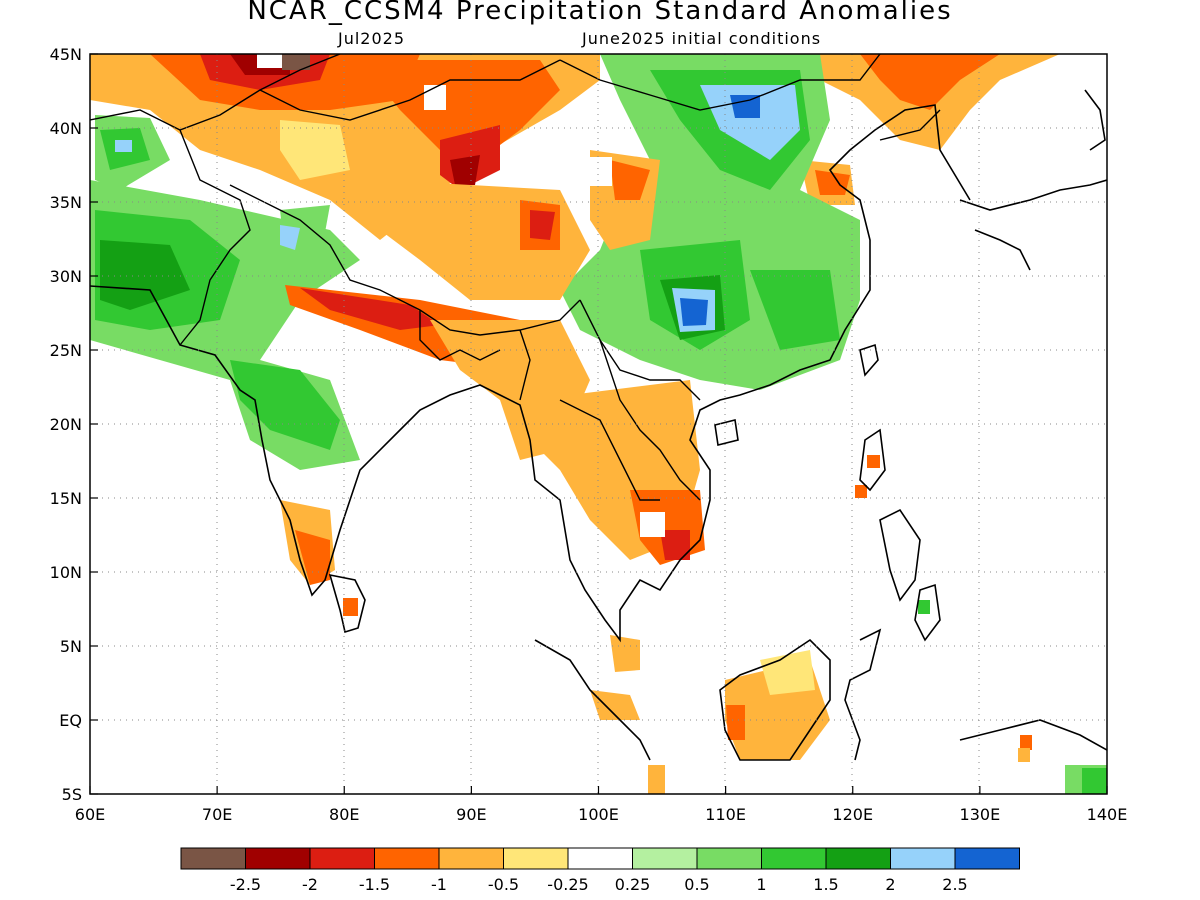 The width and height of the screenshot is (1200, 900). I want to click on longitude-tick-label: 80E, so click(344, 814).